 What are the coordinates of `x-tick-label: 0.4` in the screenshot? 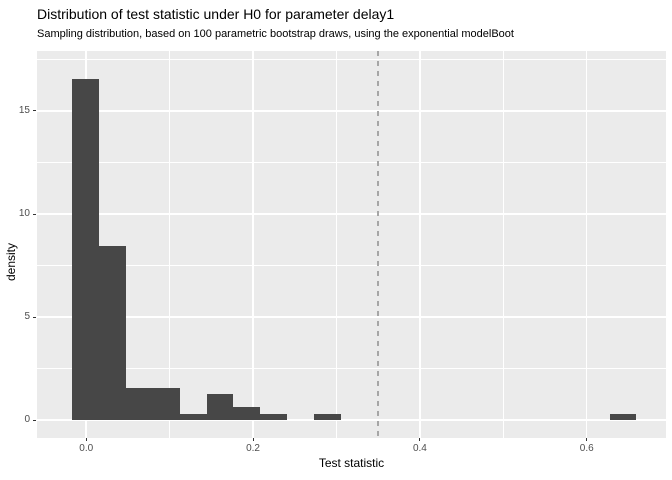 It's located at (419, 448).